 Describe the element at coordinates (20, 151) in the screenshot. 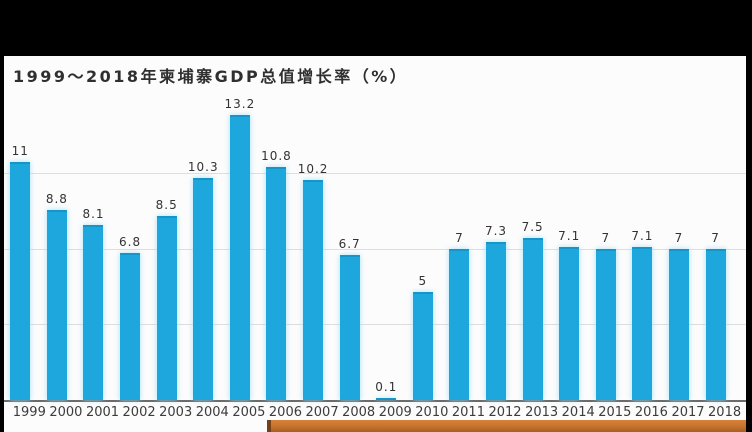

I see `bar-value-label: 11` at that location.